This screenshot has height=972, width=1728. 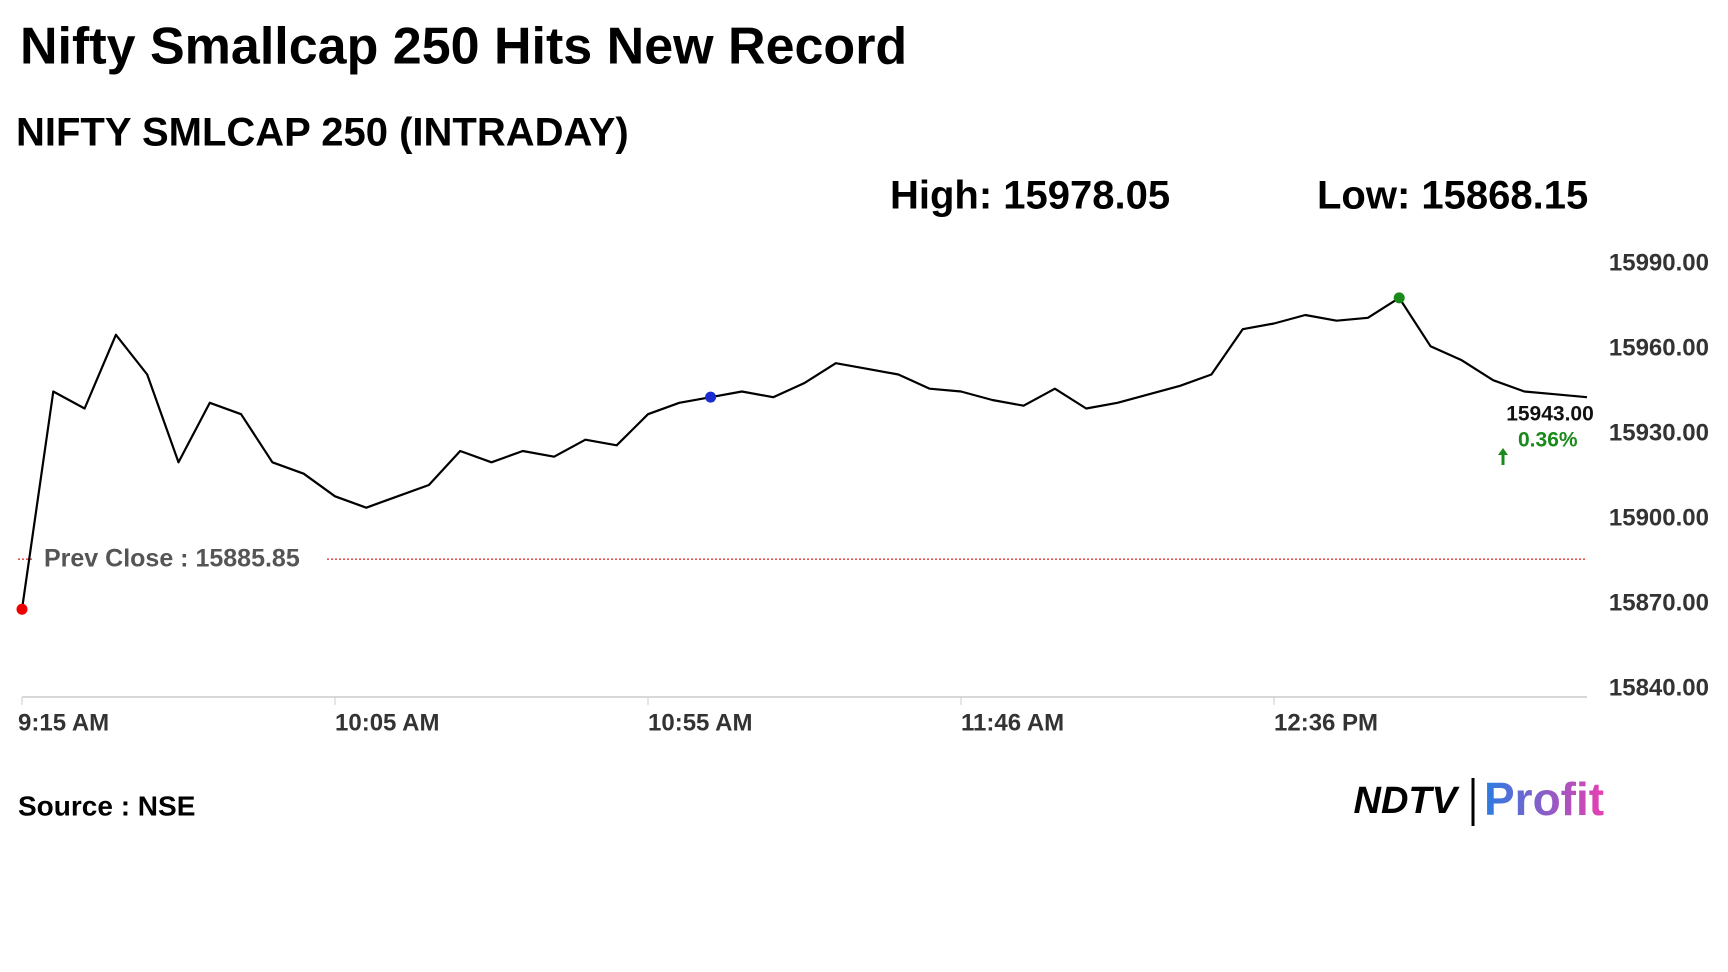 What do you see at coordinates (1012, 722) in the screenshot?
I see `x-tick-label: 11:46 AM` at bounding box center [1012, 722].